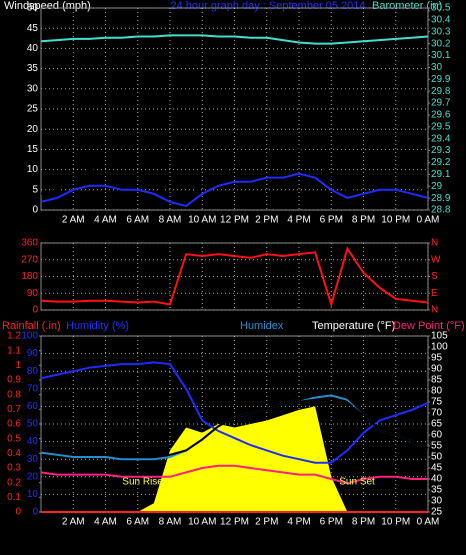 The height and width of the screenshot is (555, 466). Describe the element at coordinates (262, 326) in the screenshot. I see `humidex-title: Humidex` at that location.